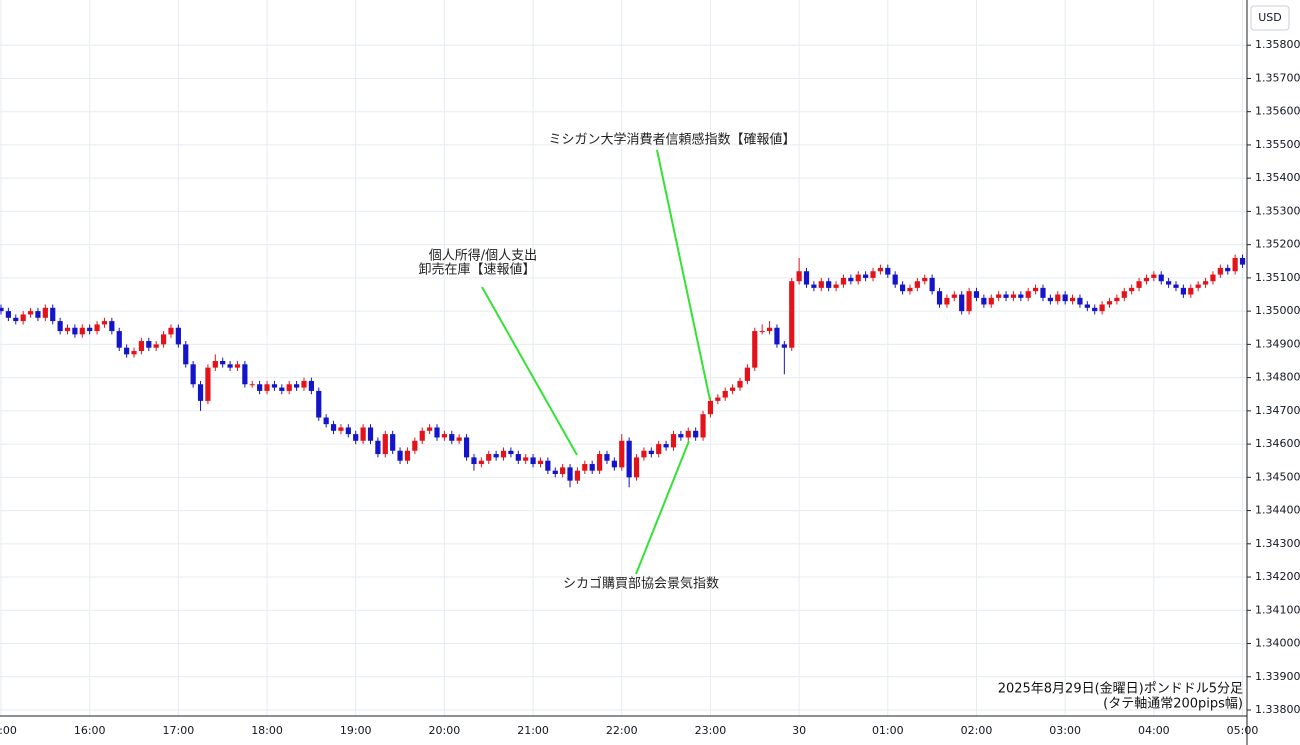  What do you see at coordinates (1120, 689) in the screenshot?
I see `chart-note: 2025年8月29日(金曜日)ポンドドル5分足` at bounding box center [1120, 689].